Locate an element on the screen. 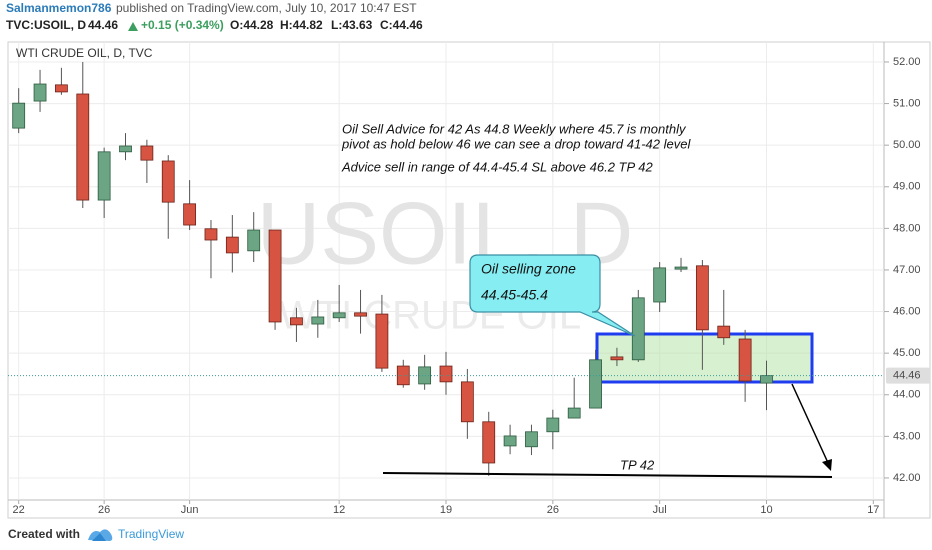 The width and height of the screenshot is (932, 550). last-price-box is located at coordinates (908, 375).